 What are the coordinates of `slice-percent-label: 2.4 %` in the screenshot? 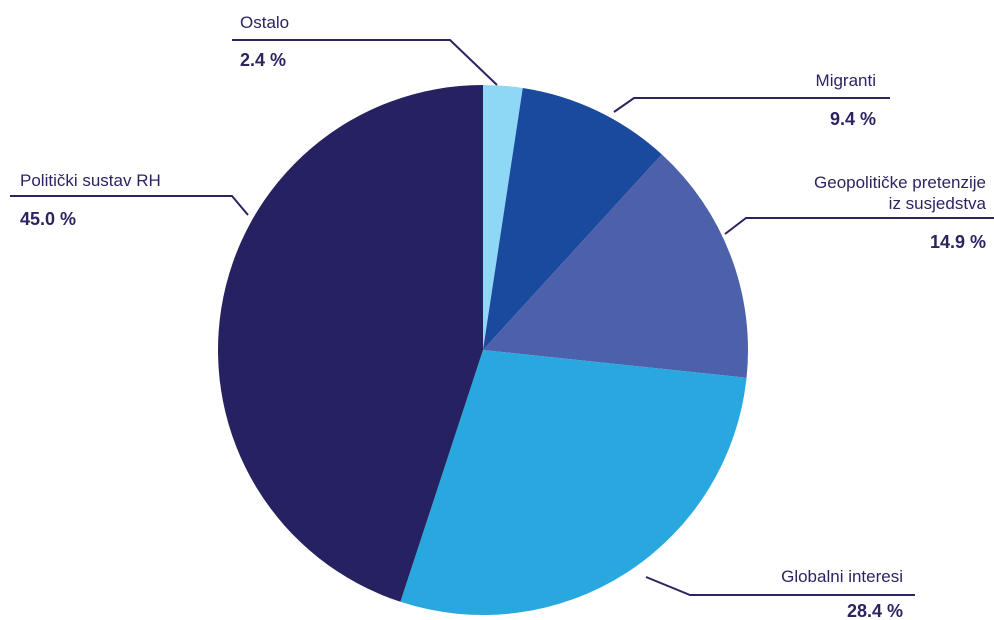 It's located at (263, 60).